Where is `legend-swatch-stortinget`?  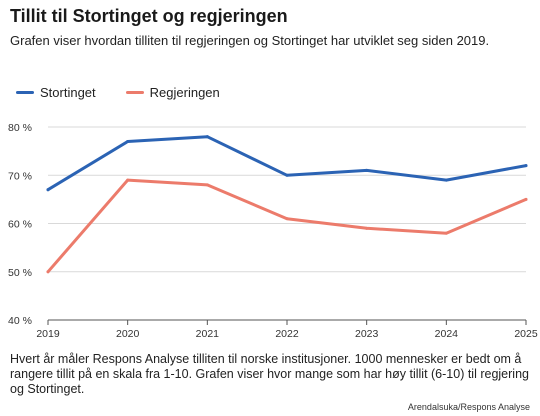
legend-swatch-stortinget is located at coordinates (25, 92).